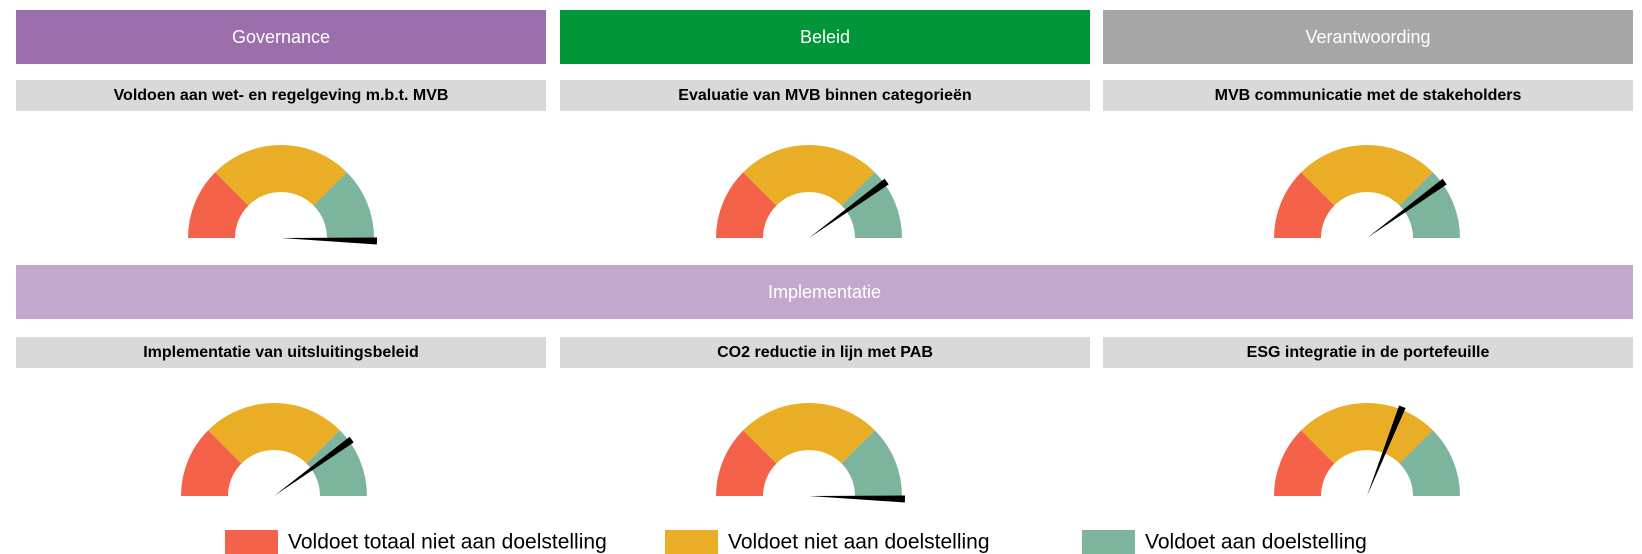  What do you see at coordinates (859, 542) in the screenshot?
I see `legend-label: Voldoet niet aan doelstelling` at bounding box center [859, 542].